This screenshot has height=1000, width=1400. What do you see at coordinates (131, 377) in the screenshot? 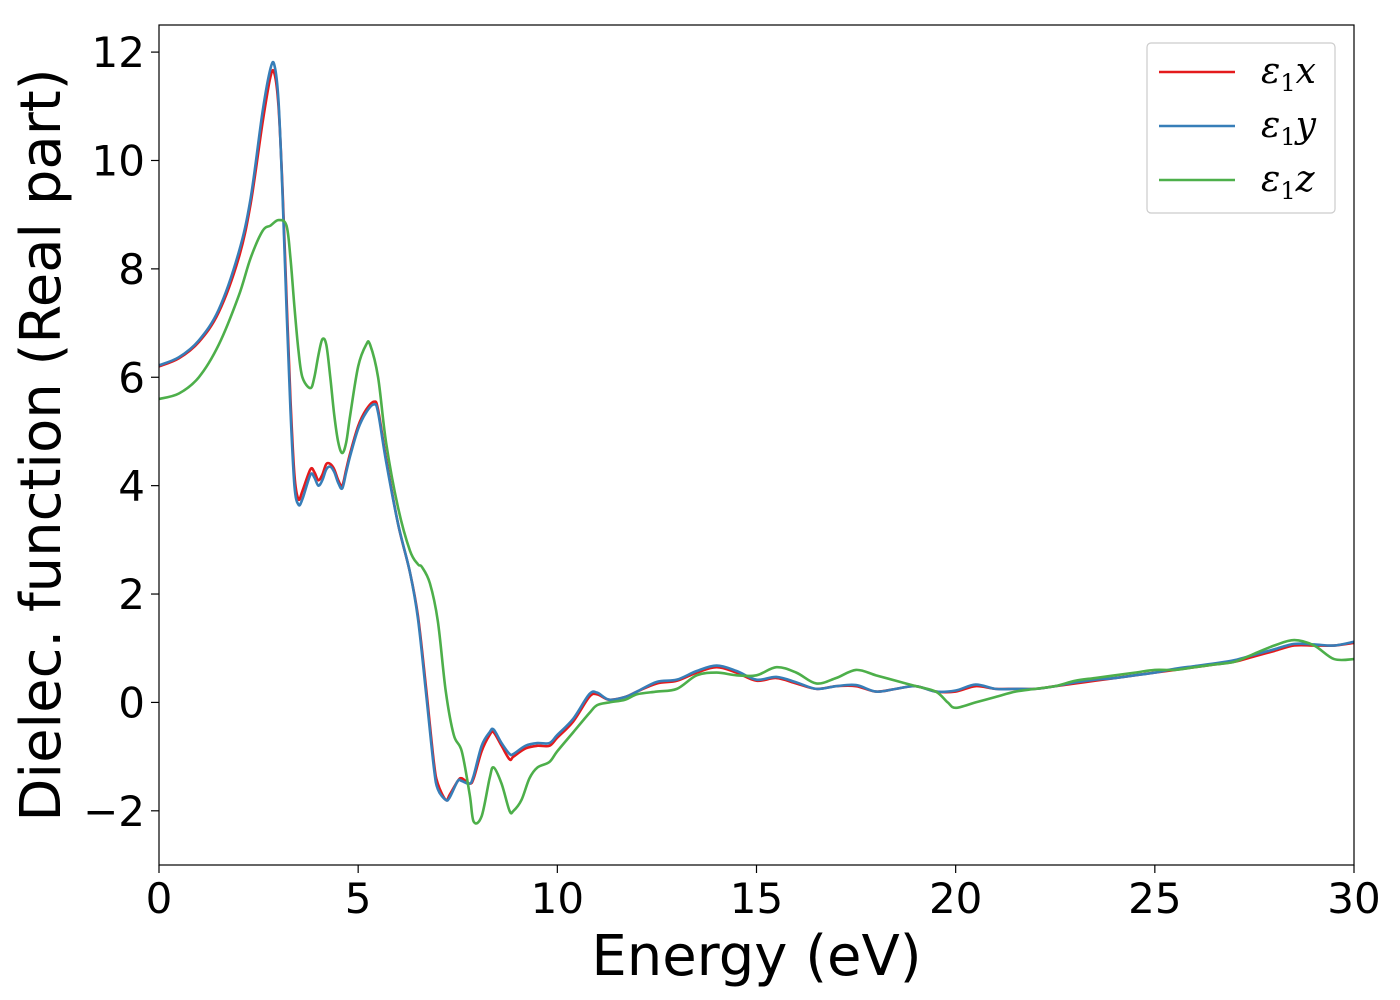
I see `y-tick-label: 6` at bounding box center [131, 377].